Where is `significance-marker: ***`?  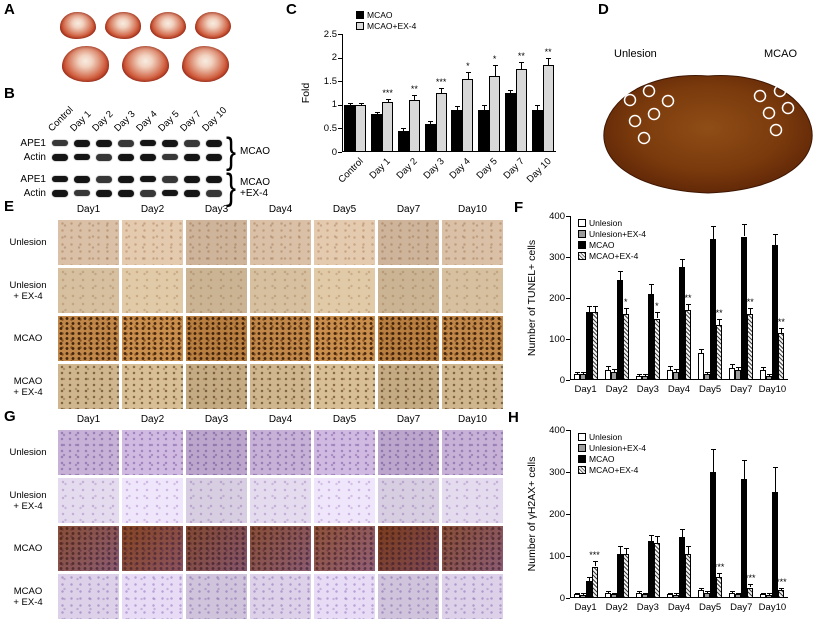 significance-marker: *** is located at coordinates (781, 581).